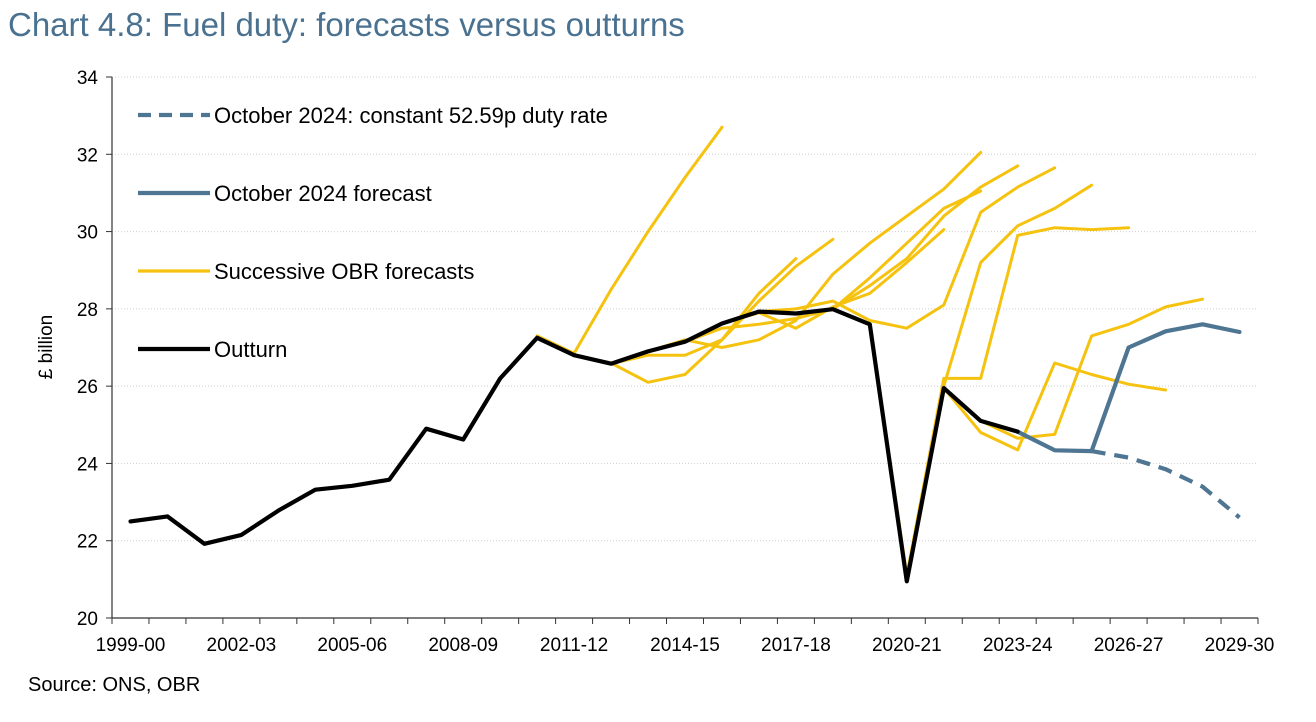 This screenshot has width=1316, height=722. Describe the element at coordinates (344, 271) in the screenshot. I see `legend-label-successive: Successive OBR forecasts` at that location.